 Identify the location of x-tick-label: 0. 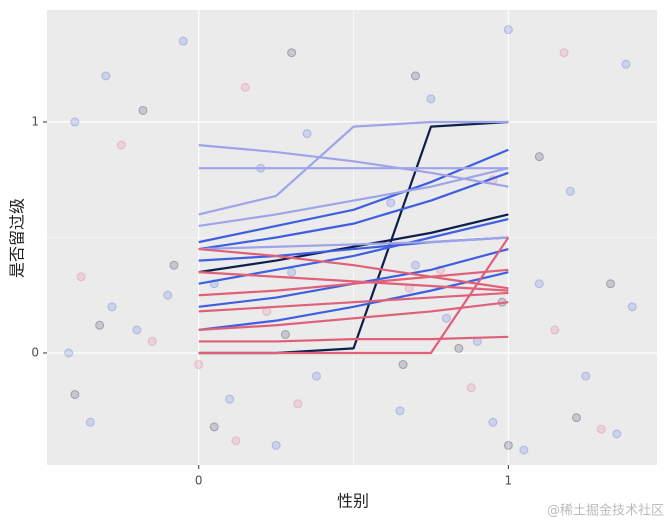
(199, 481).